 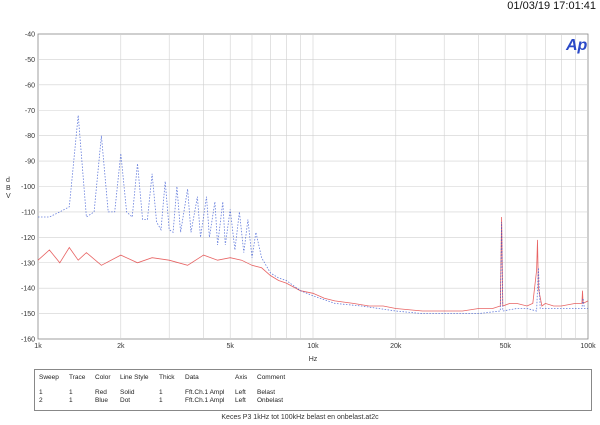 I want to click on x-tick-label: 20k, so click(x=396, y=346).